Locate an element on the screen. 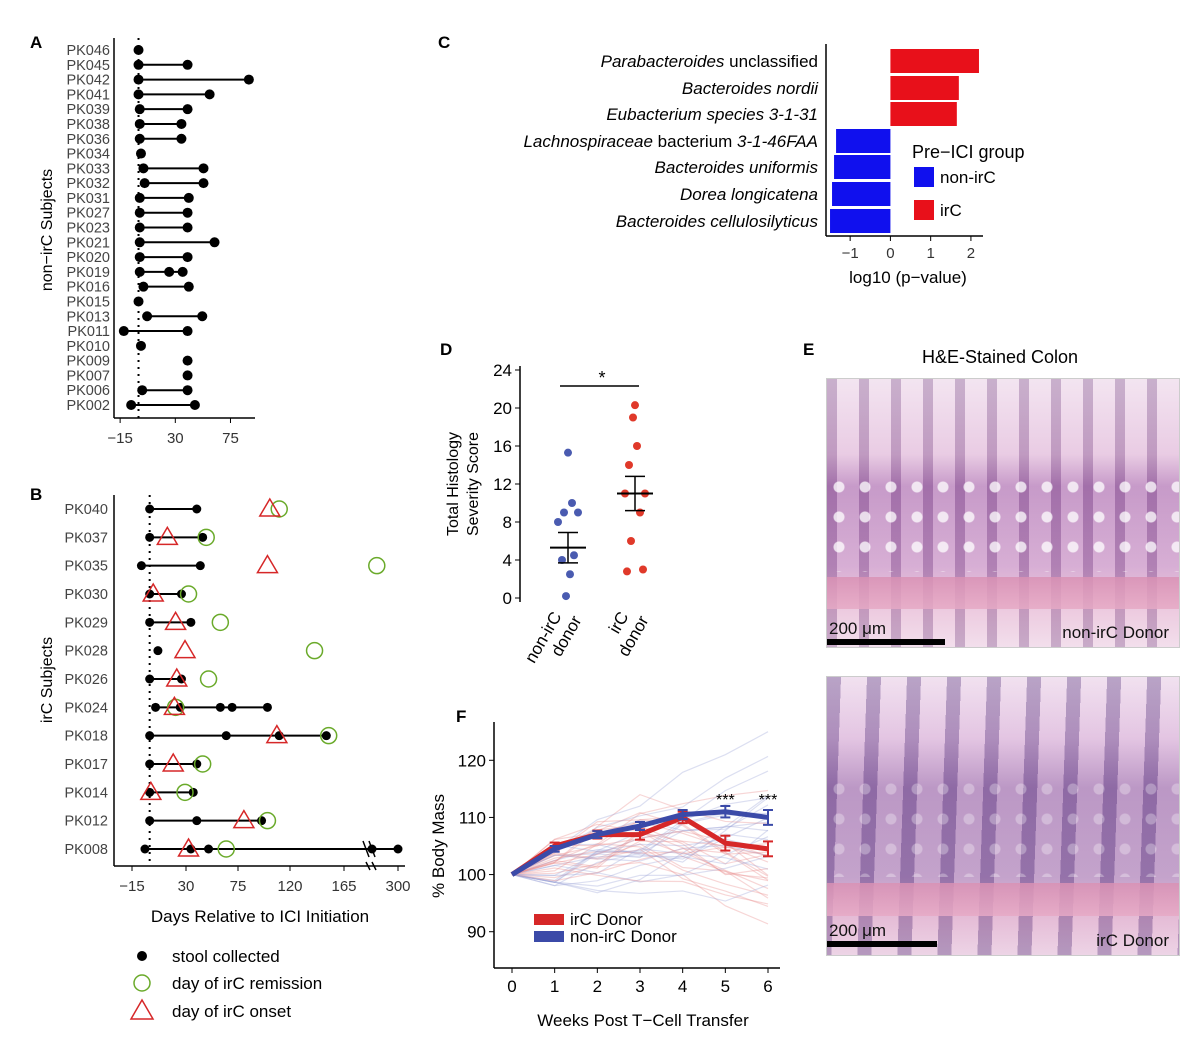  x-tick-label: 30 is located at coordinates (186, 886).